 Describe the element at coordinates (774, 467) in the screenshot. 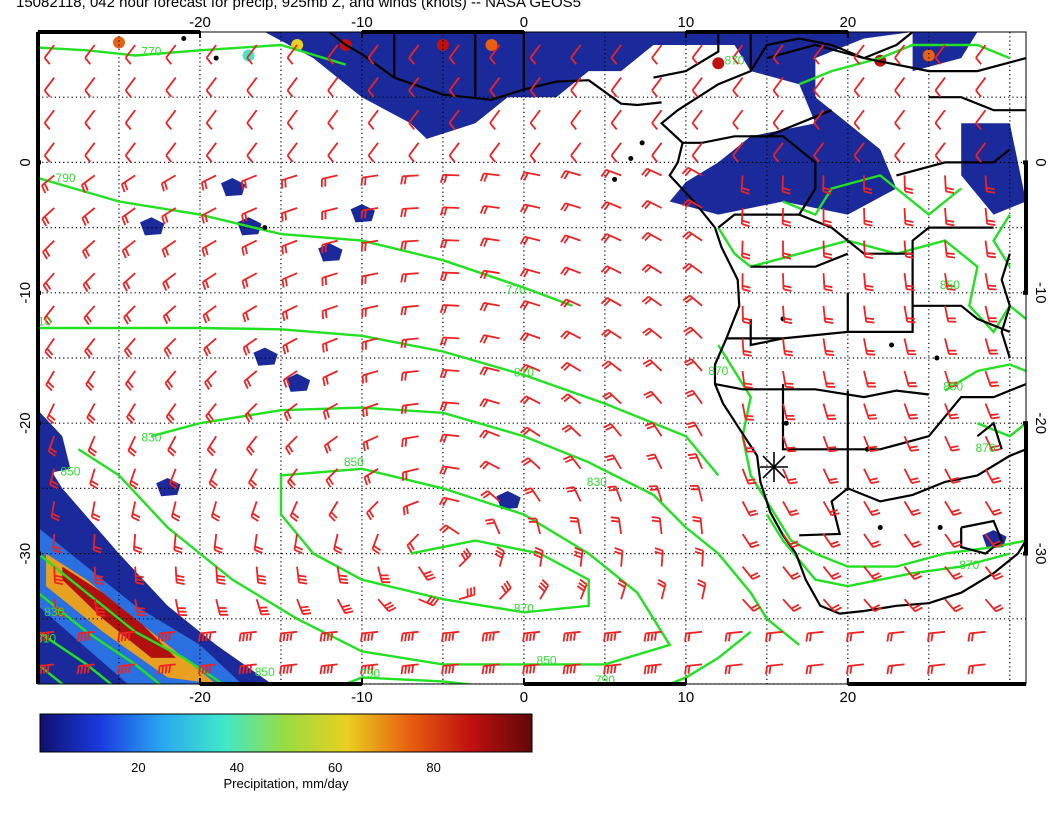

I see `station-marker` at that location.